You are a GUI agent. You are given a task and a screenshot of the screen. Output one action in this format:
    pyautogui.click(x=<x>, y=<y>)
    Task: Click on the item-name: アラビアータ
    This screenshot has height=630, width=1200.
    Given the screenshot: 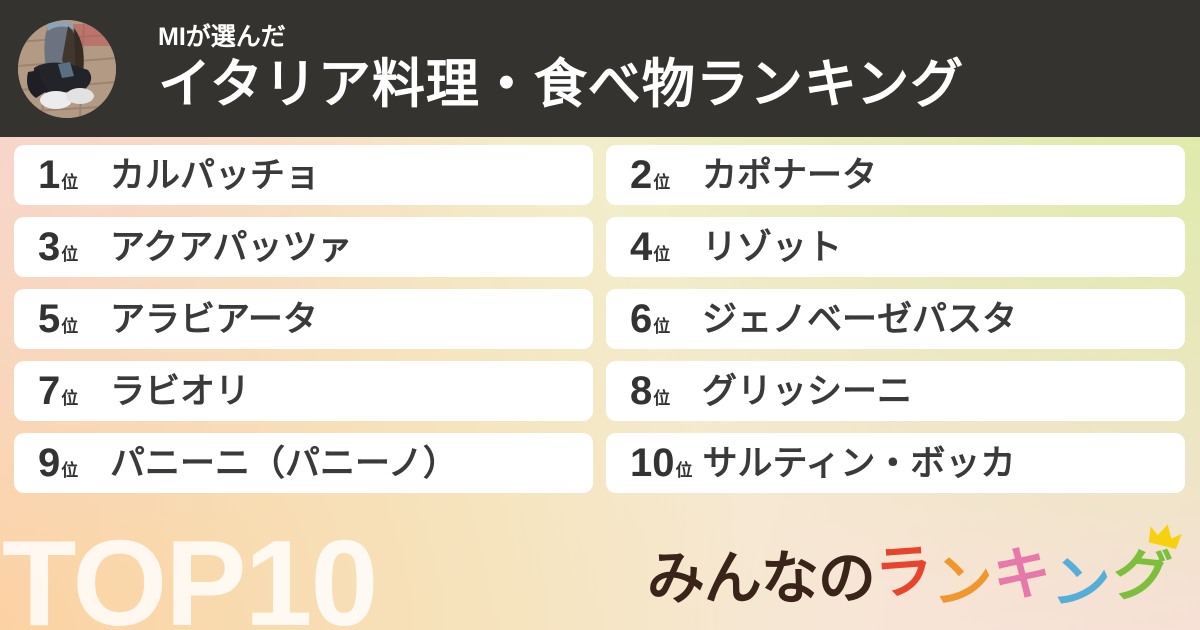 What is the action you would take?
    pyautogui.click(x=214, y=319)
    